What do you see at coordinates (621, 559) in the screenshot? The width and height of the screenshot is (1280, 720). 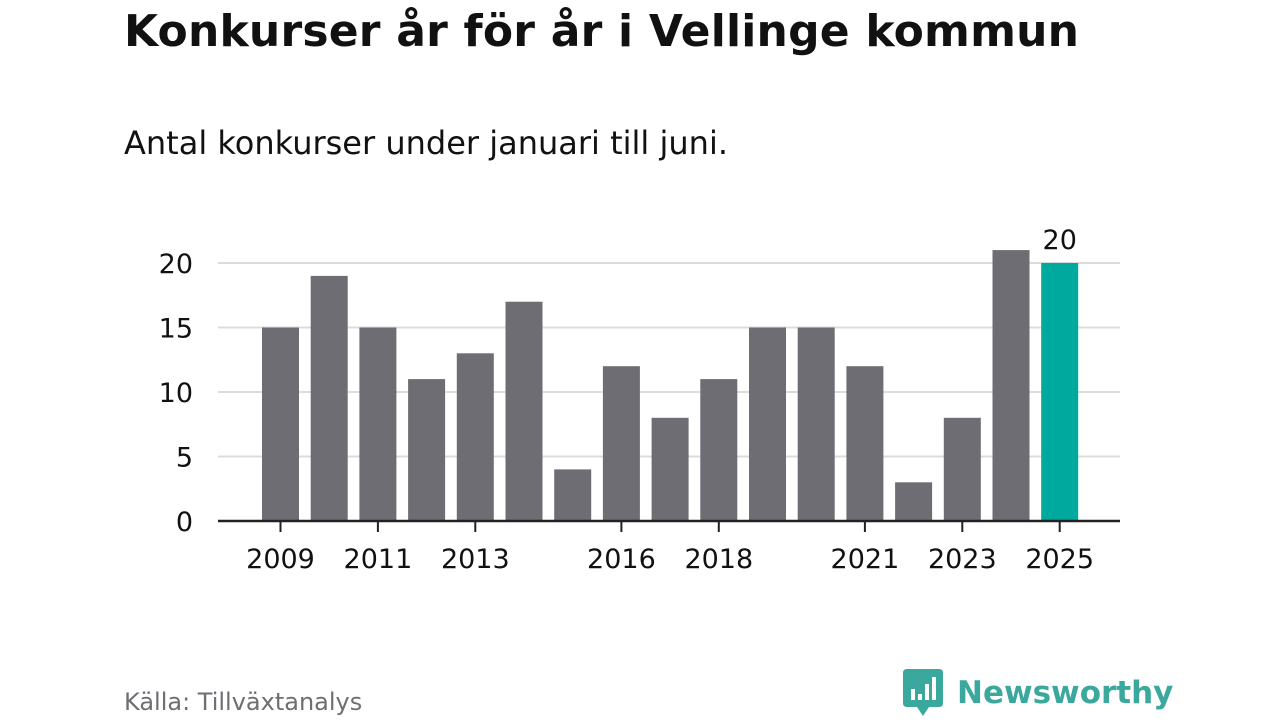 I see `x-tick-label-2016: 2016` at bounding box center [621, 559].